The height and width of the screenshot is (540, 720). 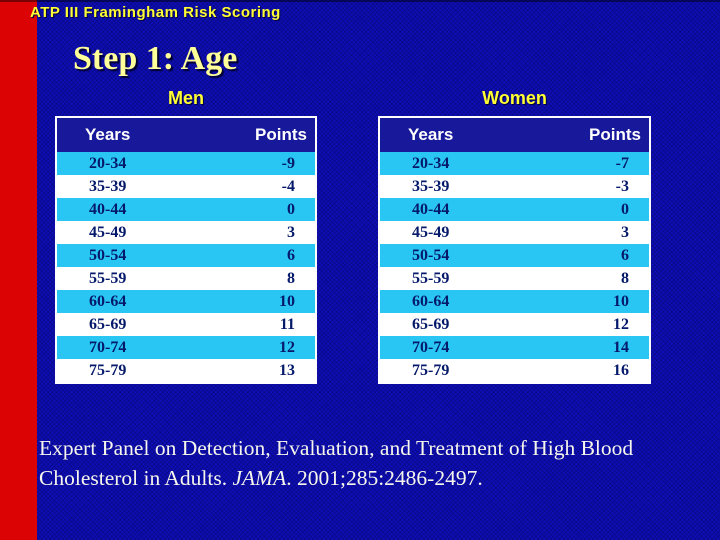 What do you see at coordinates (621, 347) in the screenshot?
I see `points-cell: 14` at bounding box center [621, 347].